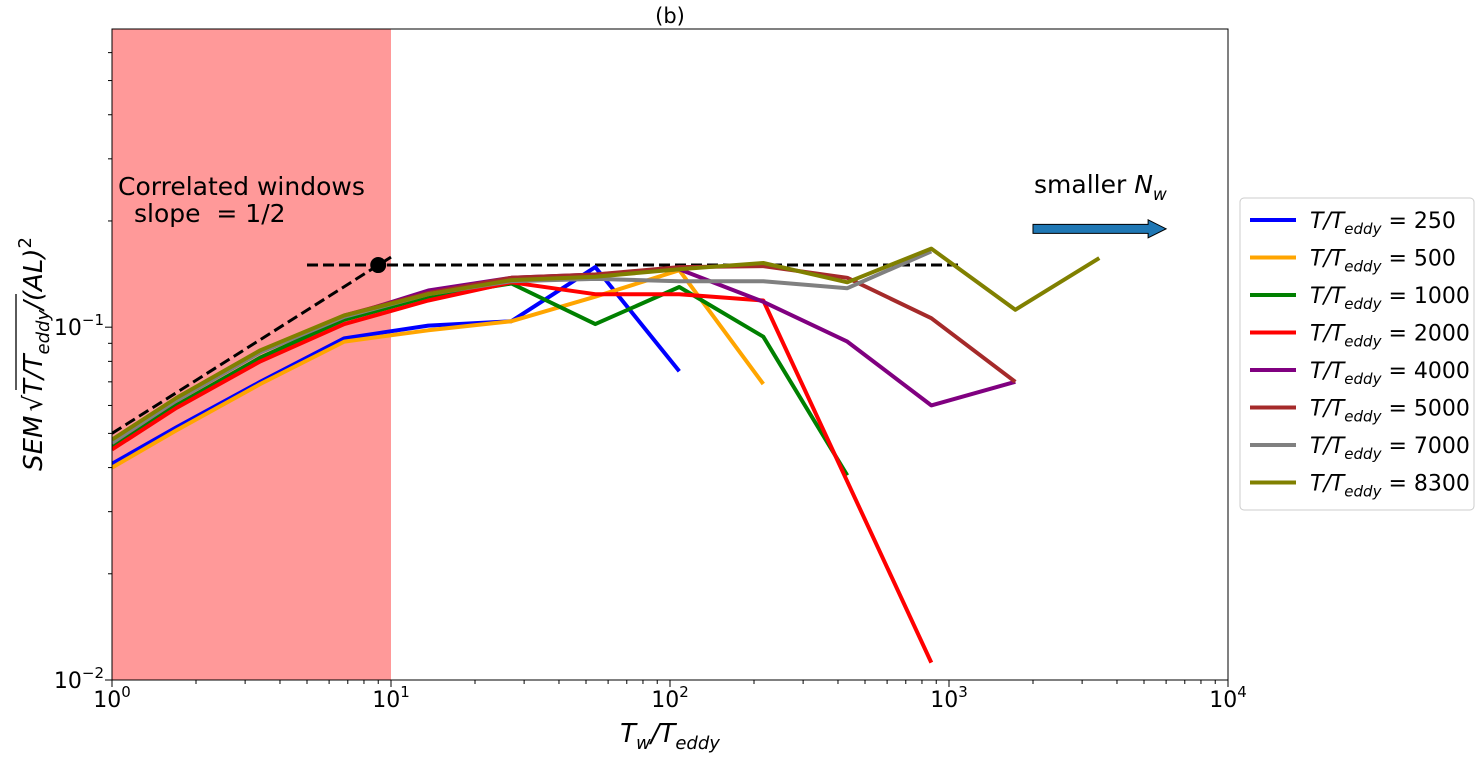 The height and width of the screenshot is (758, 1482). Describe the element at coordinates (1390, 448) in the screenshot. I see `legend-label: T/Teddy = 7000` at that location.